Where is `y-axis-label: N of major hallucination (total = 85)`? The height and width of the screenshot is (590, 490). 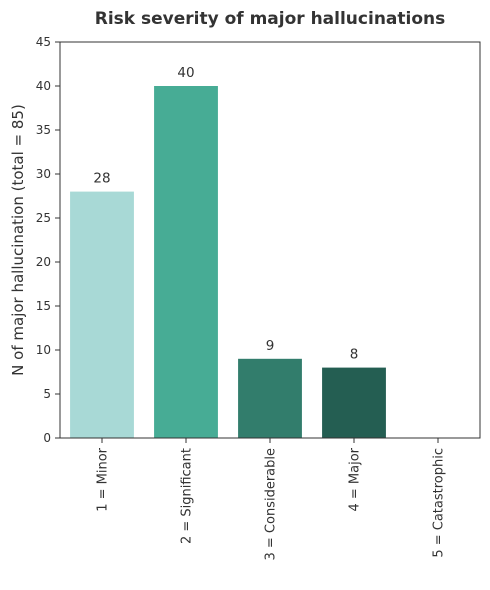
y-axis-label: N of major hallucination (total = 85) is located at coordinates (18, 240).